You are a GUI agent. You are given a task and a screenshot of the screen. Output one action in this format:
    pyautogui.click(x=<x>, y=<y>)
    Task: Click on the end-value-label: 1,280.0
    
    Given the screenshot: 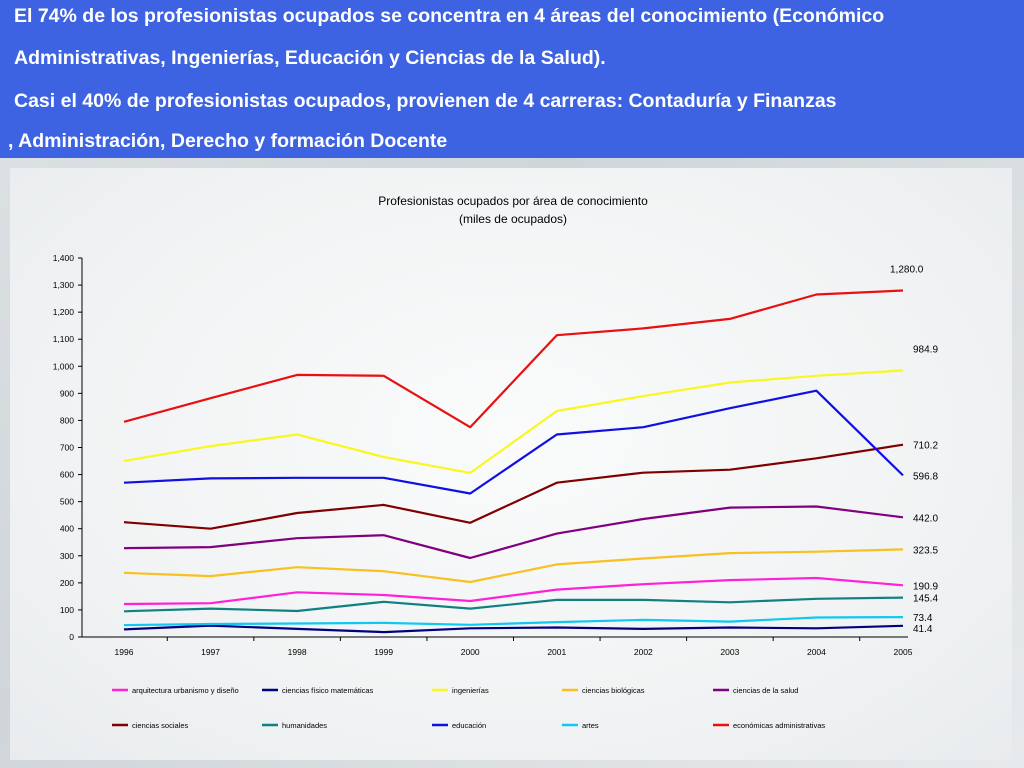 What is the action you would take?
    pyautogui.click(x=907, y=269)
    